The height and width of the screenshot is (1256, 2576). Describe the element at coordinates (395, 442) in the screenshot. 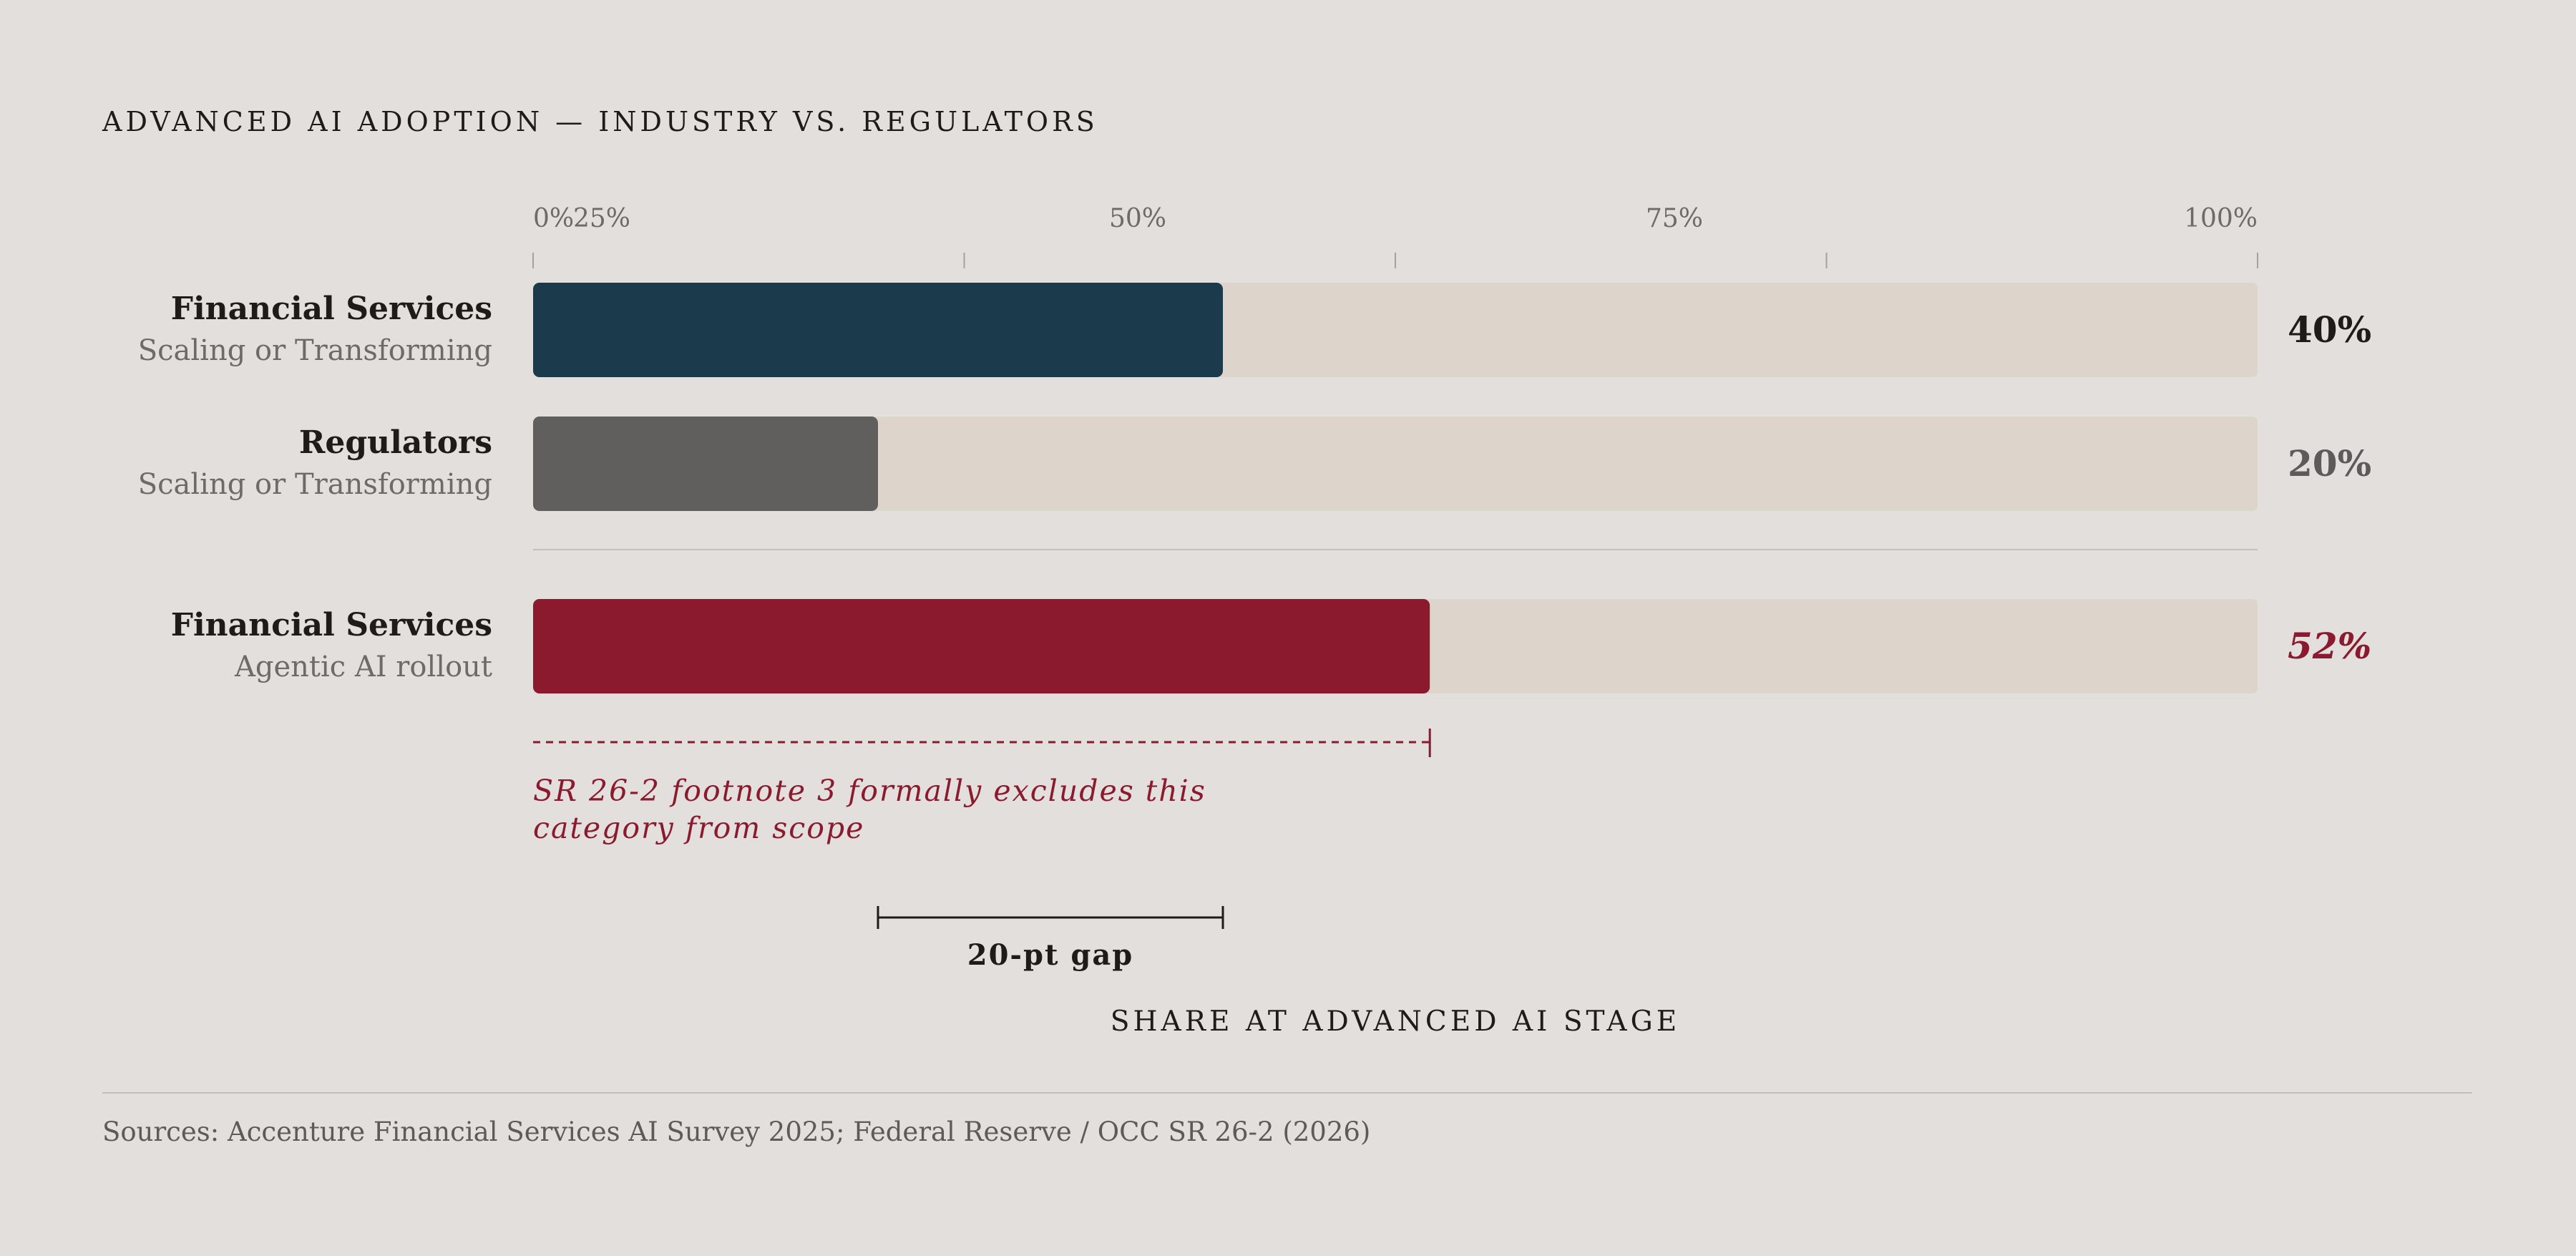

I see `bar-category-label: Regulators` at that location.